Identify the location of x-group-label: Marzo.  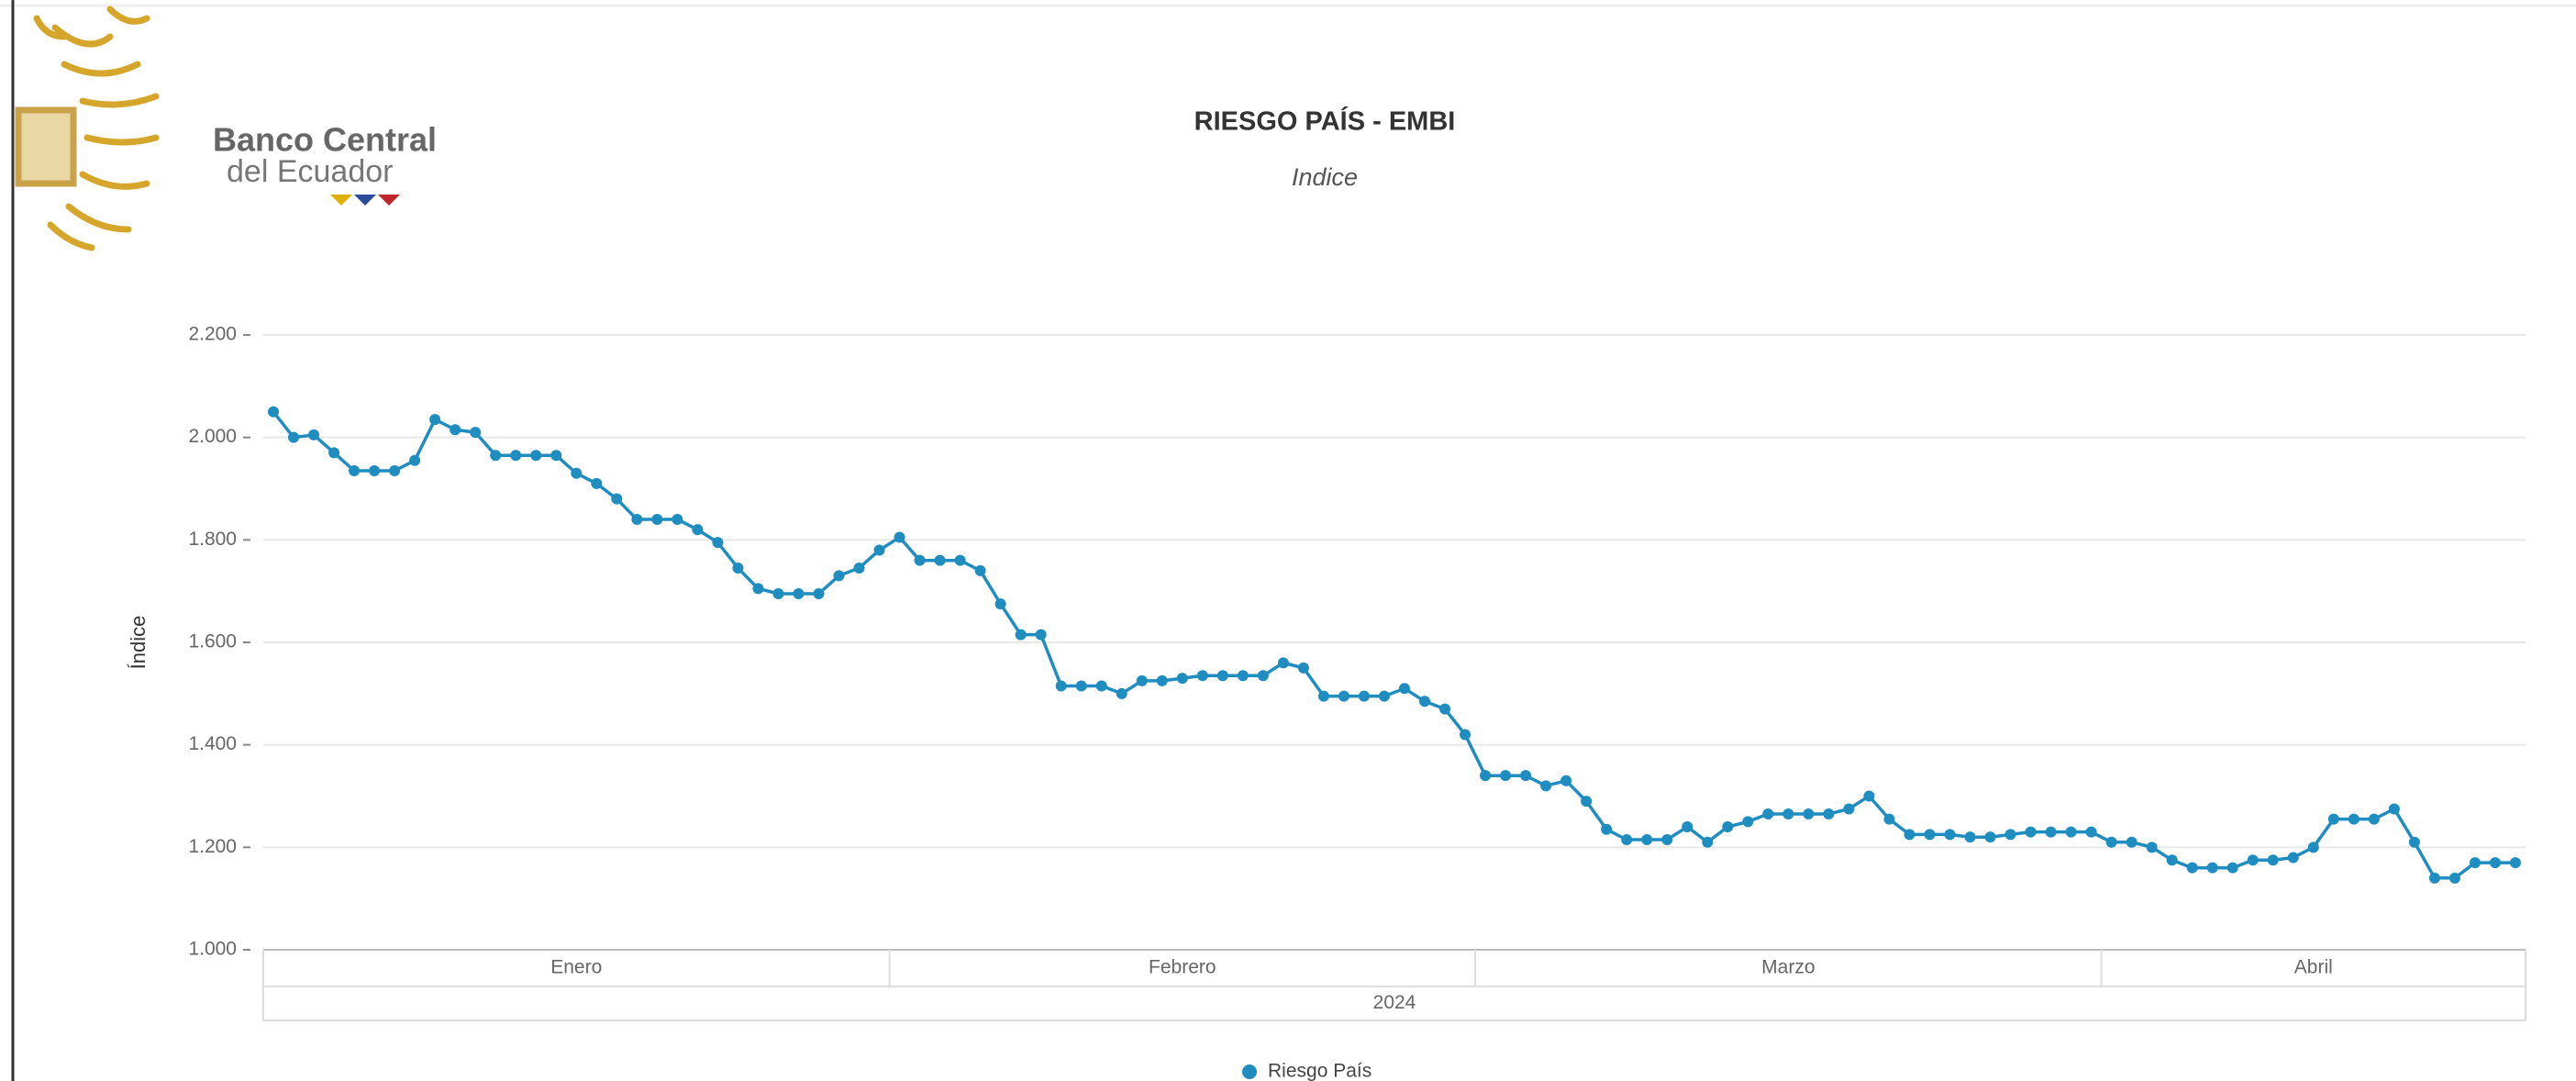
(1788, 967).